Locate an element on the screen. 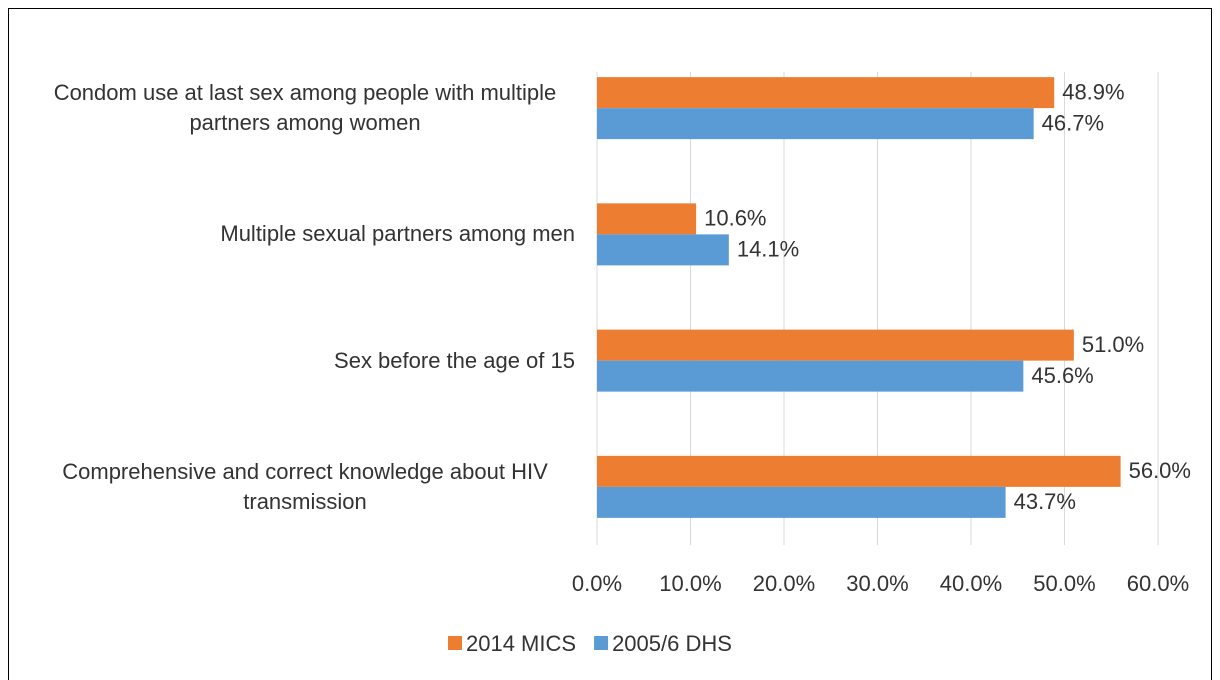 Image resolution: width=1220 pixels, height=680 pixels. value-label: 45.6% is located at coordinates (1062, 375).